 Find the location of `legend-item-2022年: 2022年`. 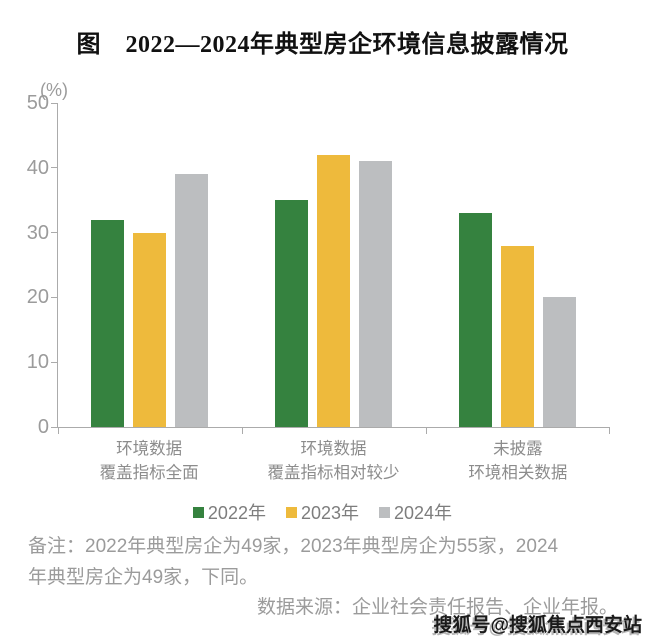

legend-item-2022年: 2022年 is located at coordinates (229, 512).